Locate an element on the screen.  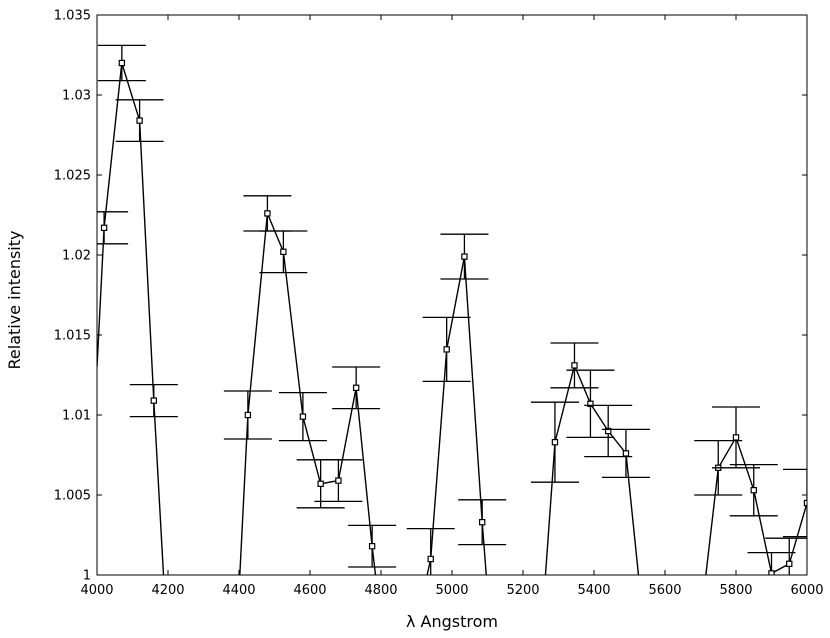
x-tick-label: 6000 is located at coordinates (806, 590).